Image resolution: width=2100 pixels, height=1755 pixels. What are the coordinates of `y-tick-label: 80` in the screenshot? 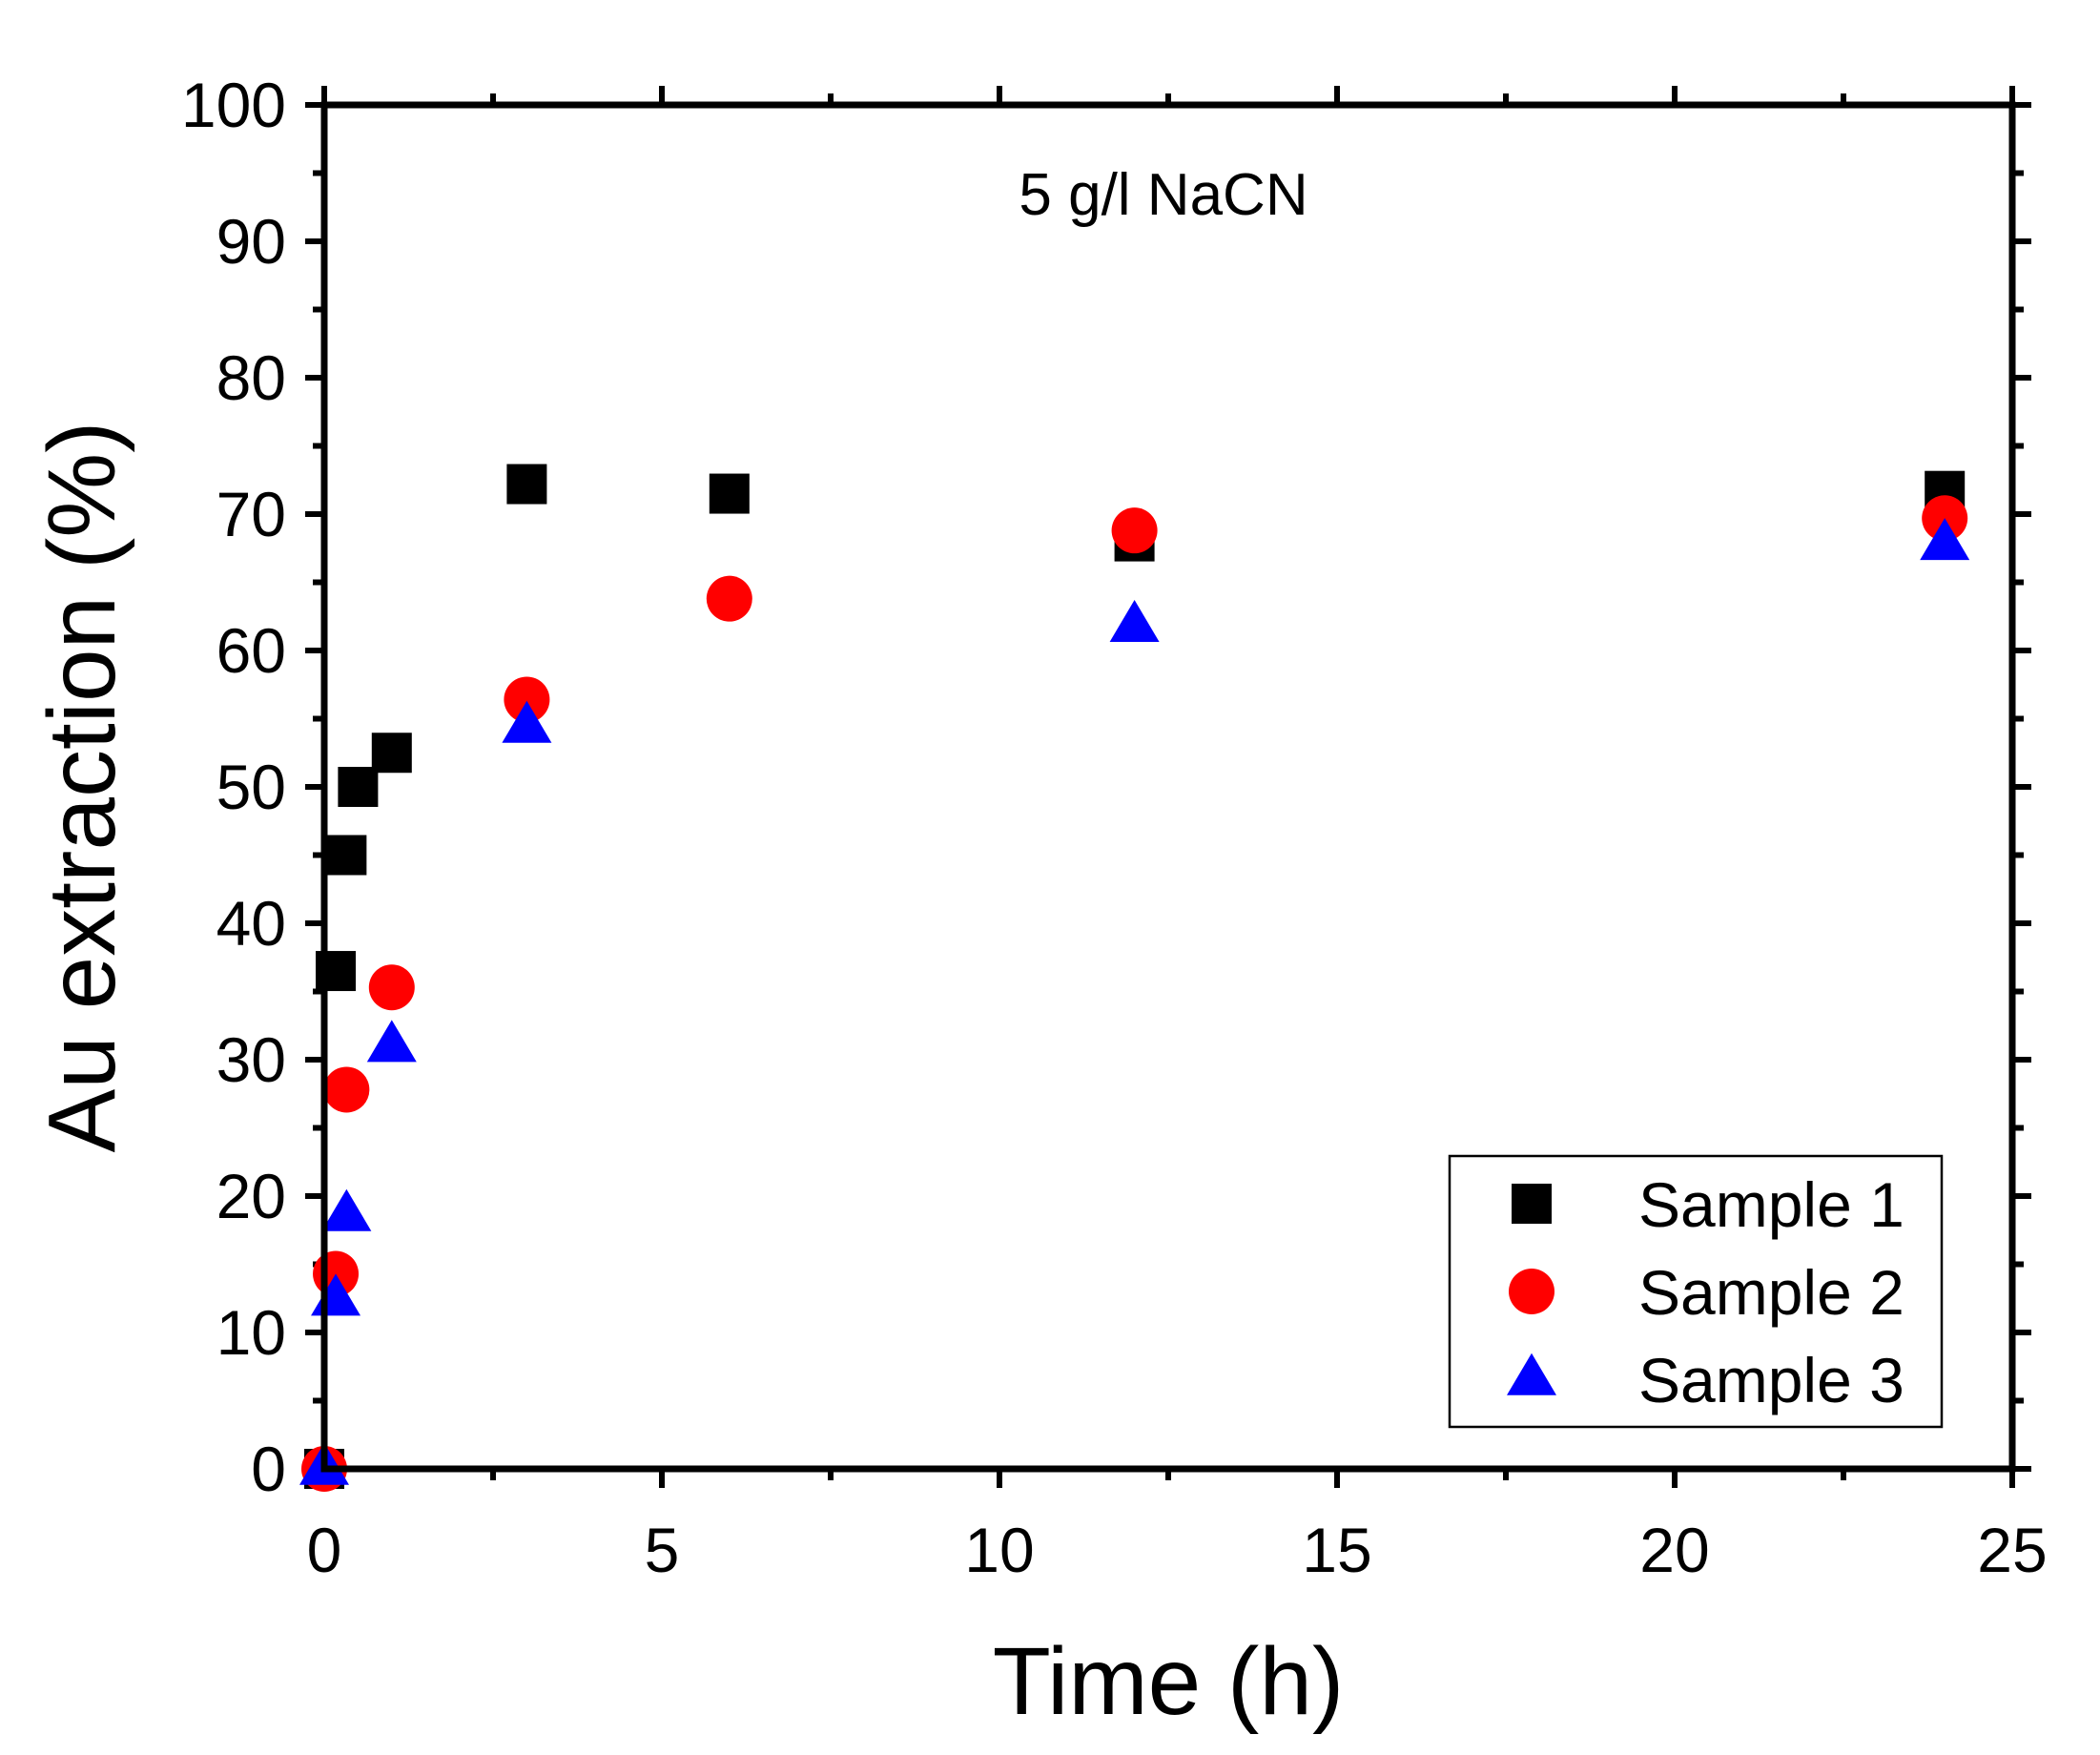 It's located at (251, 377).